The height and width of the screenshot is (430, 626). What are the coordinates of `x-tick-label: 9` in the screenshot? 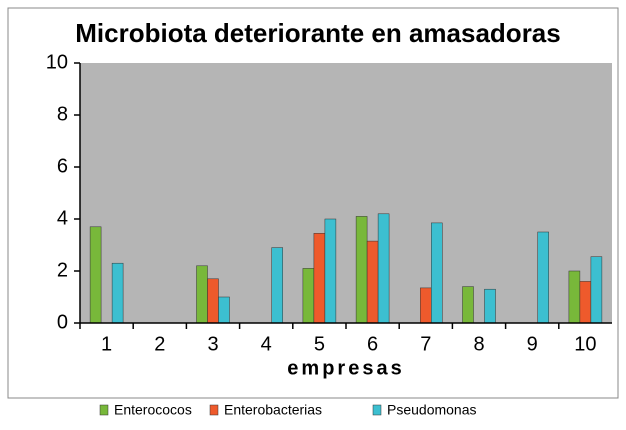 It's located at (532, 344).